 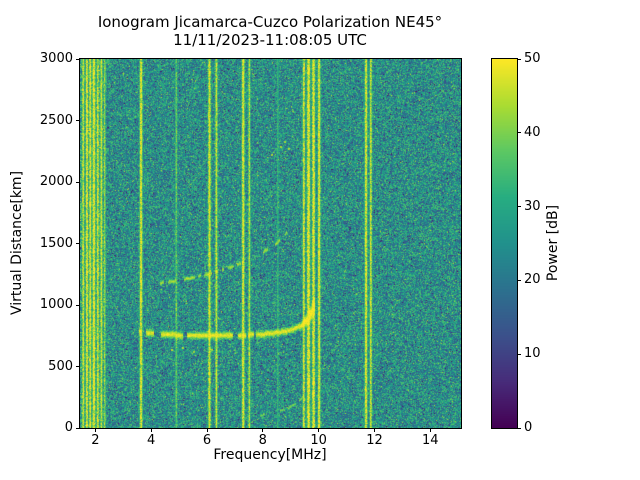 What do you see at coordinates (318, 440) in the screenshot?
I see `x-tick-label: 10` at bounding box center [318, 440].